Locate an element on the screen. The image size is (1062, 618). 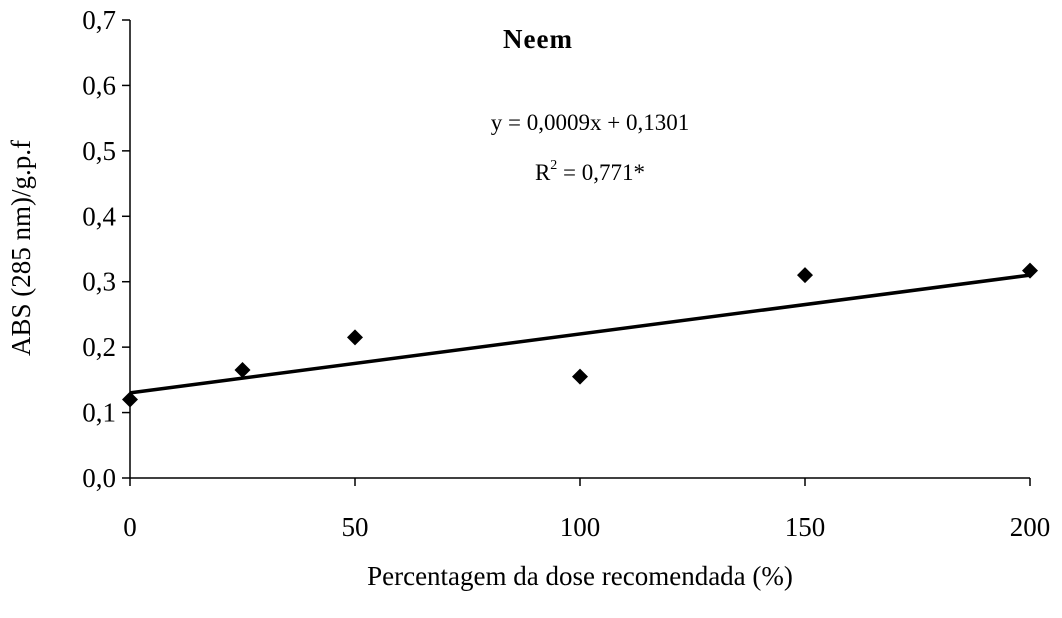
chart-title: Neem is located at coordinates (538, 39).